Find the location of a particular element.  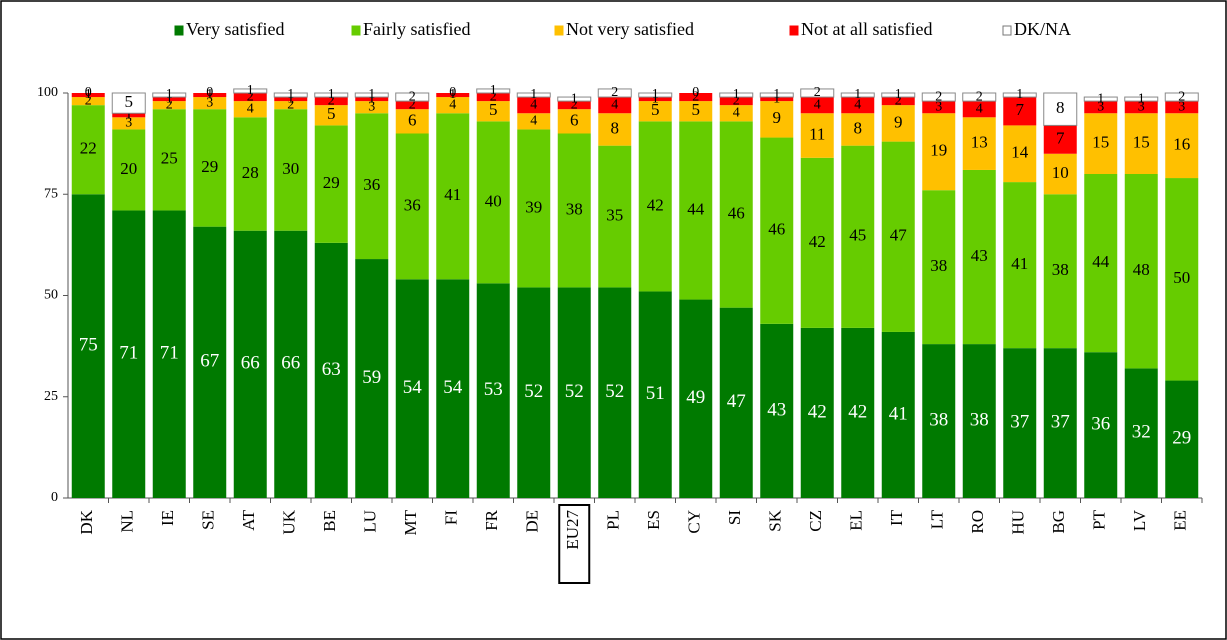

data-label: 4 is located at coordinates (817, 104).